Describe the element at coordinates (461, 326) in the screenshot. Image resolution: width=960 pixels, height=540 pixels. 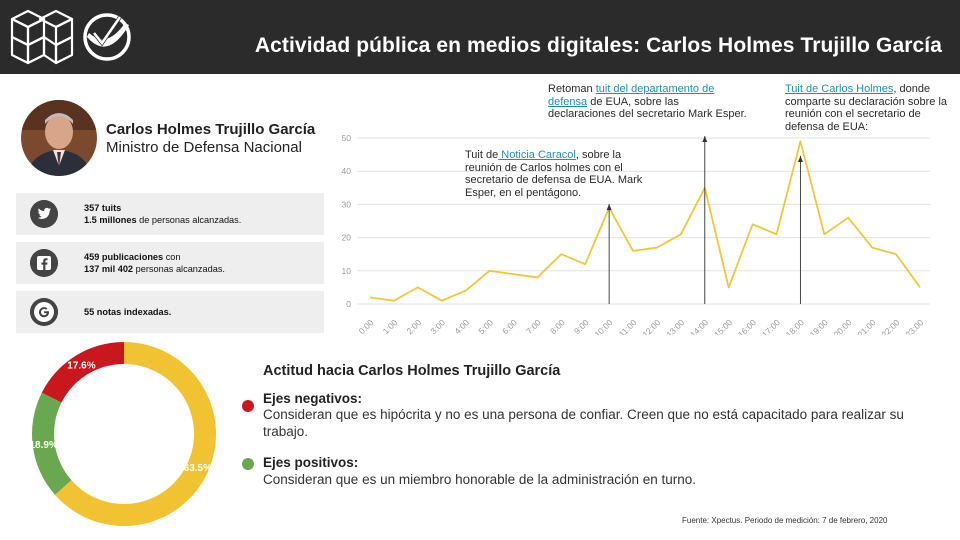
I see `x-tick-label: 4:00` at that location.